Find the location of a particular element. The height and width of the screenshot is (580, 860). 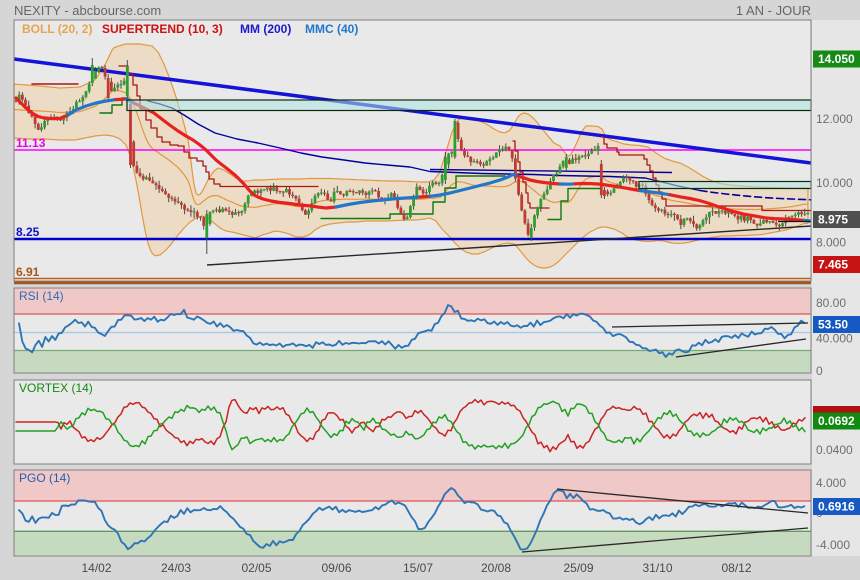

svg-text: NEXITY - abcbourse.com is located at coordinates (87, 10).